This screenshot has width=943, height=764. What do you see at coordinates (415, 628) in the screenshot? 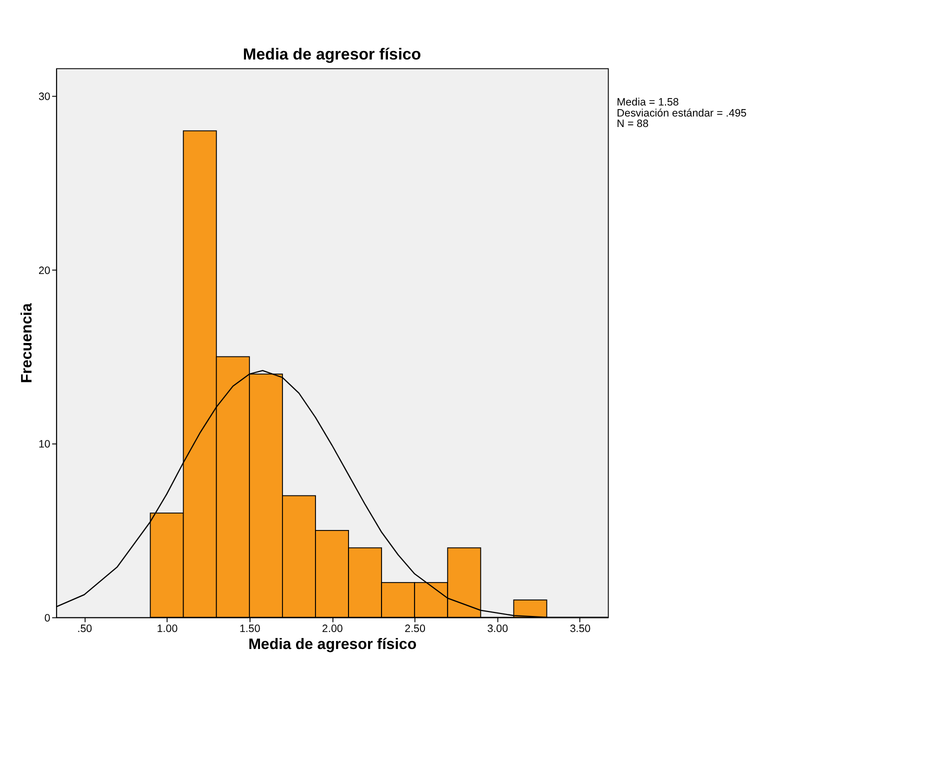
I see `x-tick-label: 2.50` at bounding box center [415, 628].